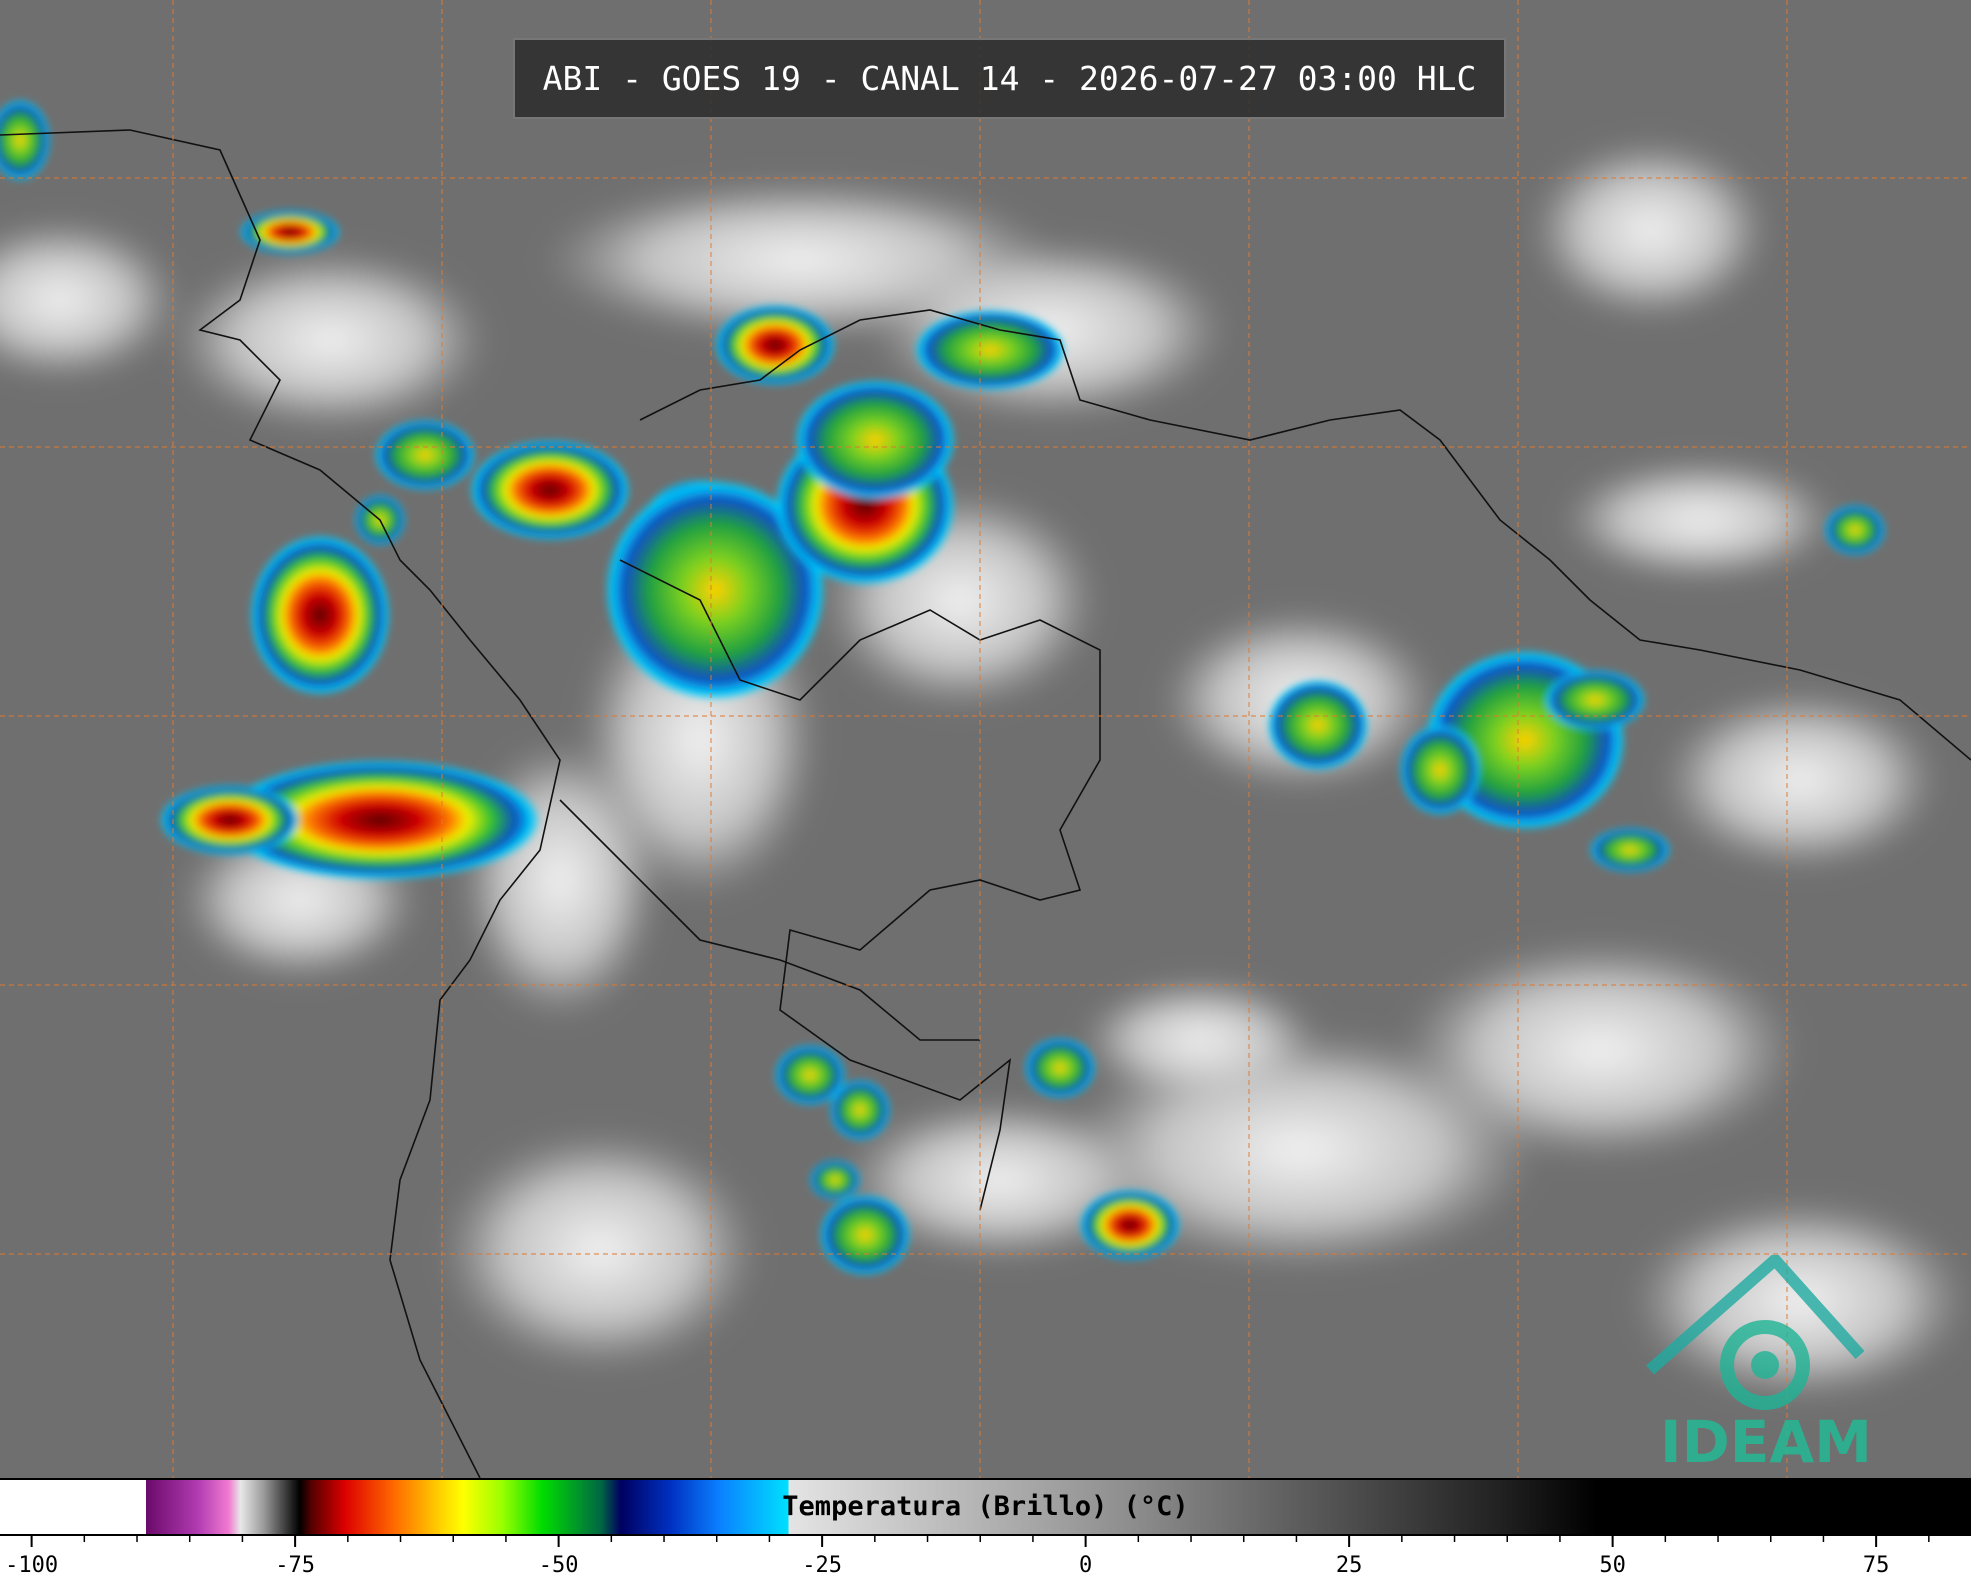 The image size is (1971, 1577). Describe the element at coordinates (559, 1565) in the screenshot. I see `tick-label: -50` at that location.